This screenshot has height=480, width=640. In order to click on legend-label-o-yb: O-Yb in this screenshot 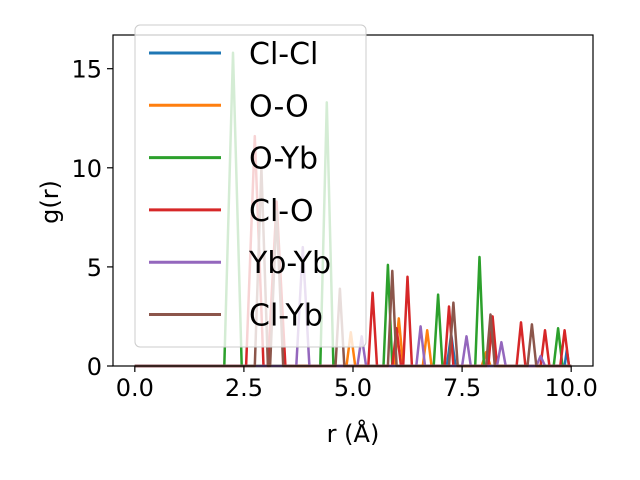, I will do `click(283, 159)`.